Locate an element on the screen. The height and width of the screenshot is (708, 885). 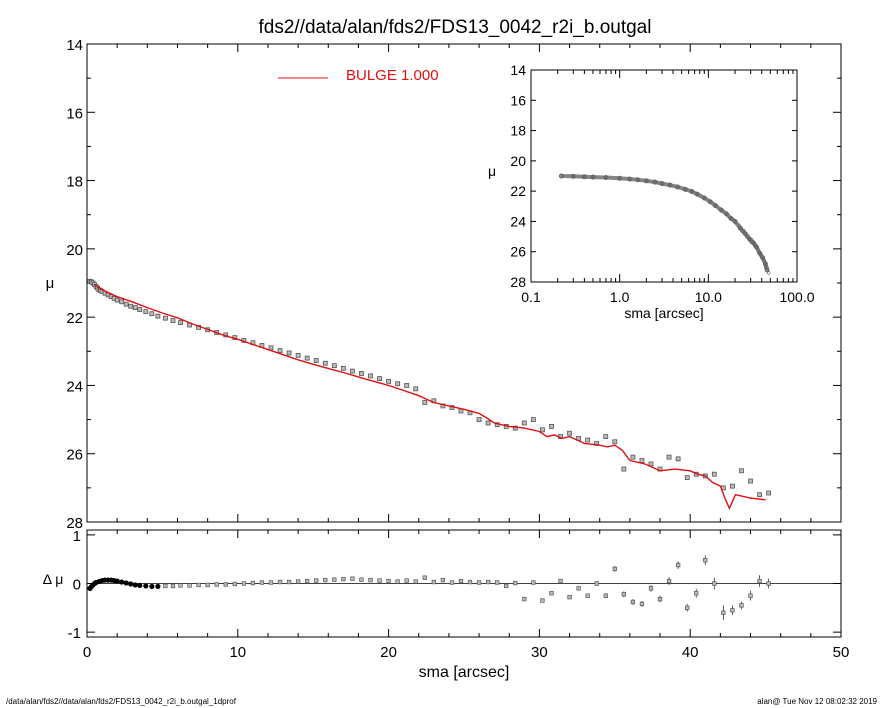
inset-y-tick-label: 28 is located at coordinates (518, 282).